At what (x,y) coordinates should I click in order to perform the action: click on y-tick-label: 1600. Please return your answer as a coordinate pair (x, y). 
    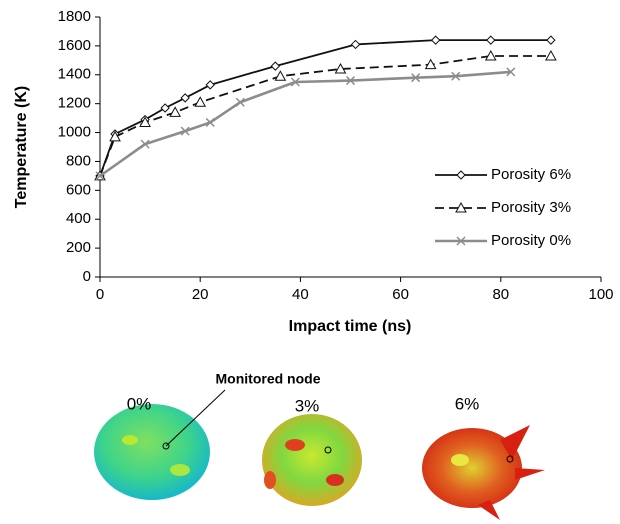
    Looking at the image, I should click on (74, 45).